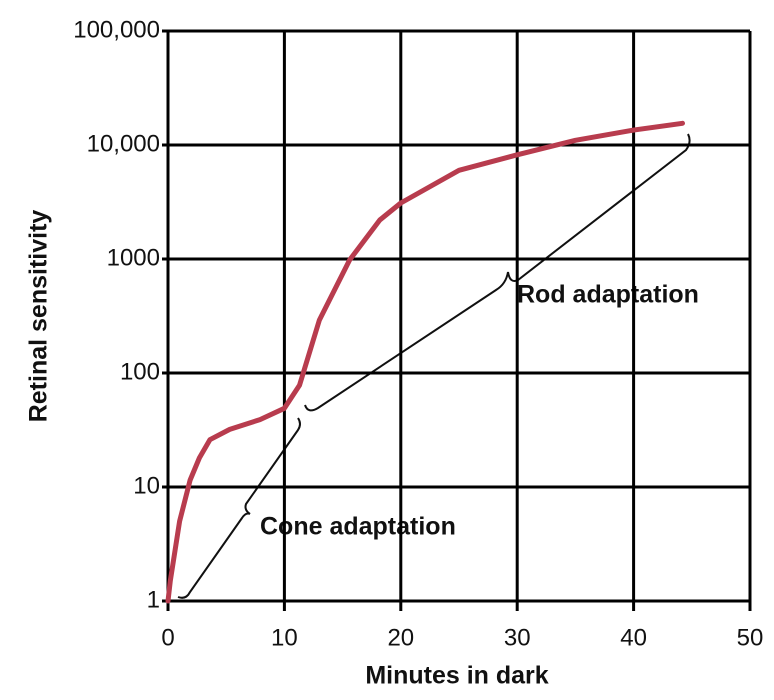 The height and width of the screenshot is (700, 774). I want to click on x-tick-label: 0, so click(167, 637).